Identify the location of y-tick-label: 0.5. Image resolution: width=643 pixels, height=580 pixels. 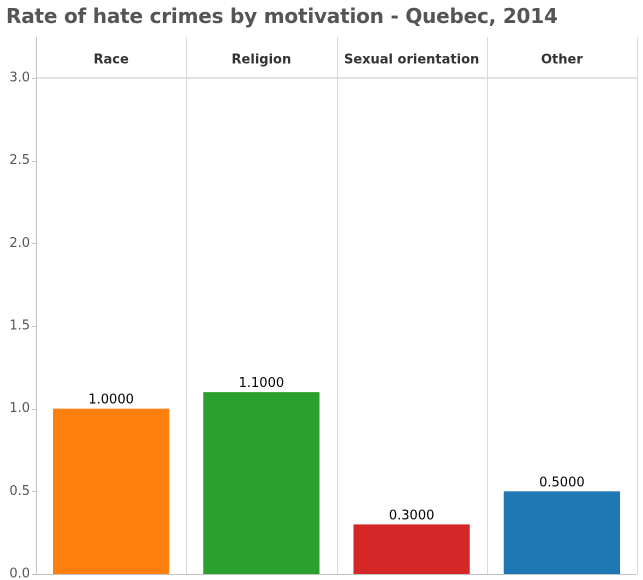
(19, 491).